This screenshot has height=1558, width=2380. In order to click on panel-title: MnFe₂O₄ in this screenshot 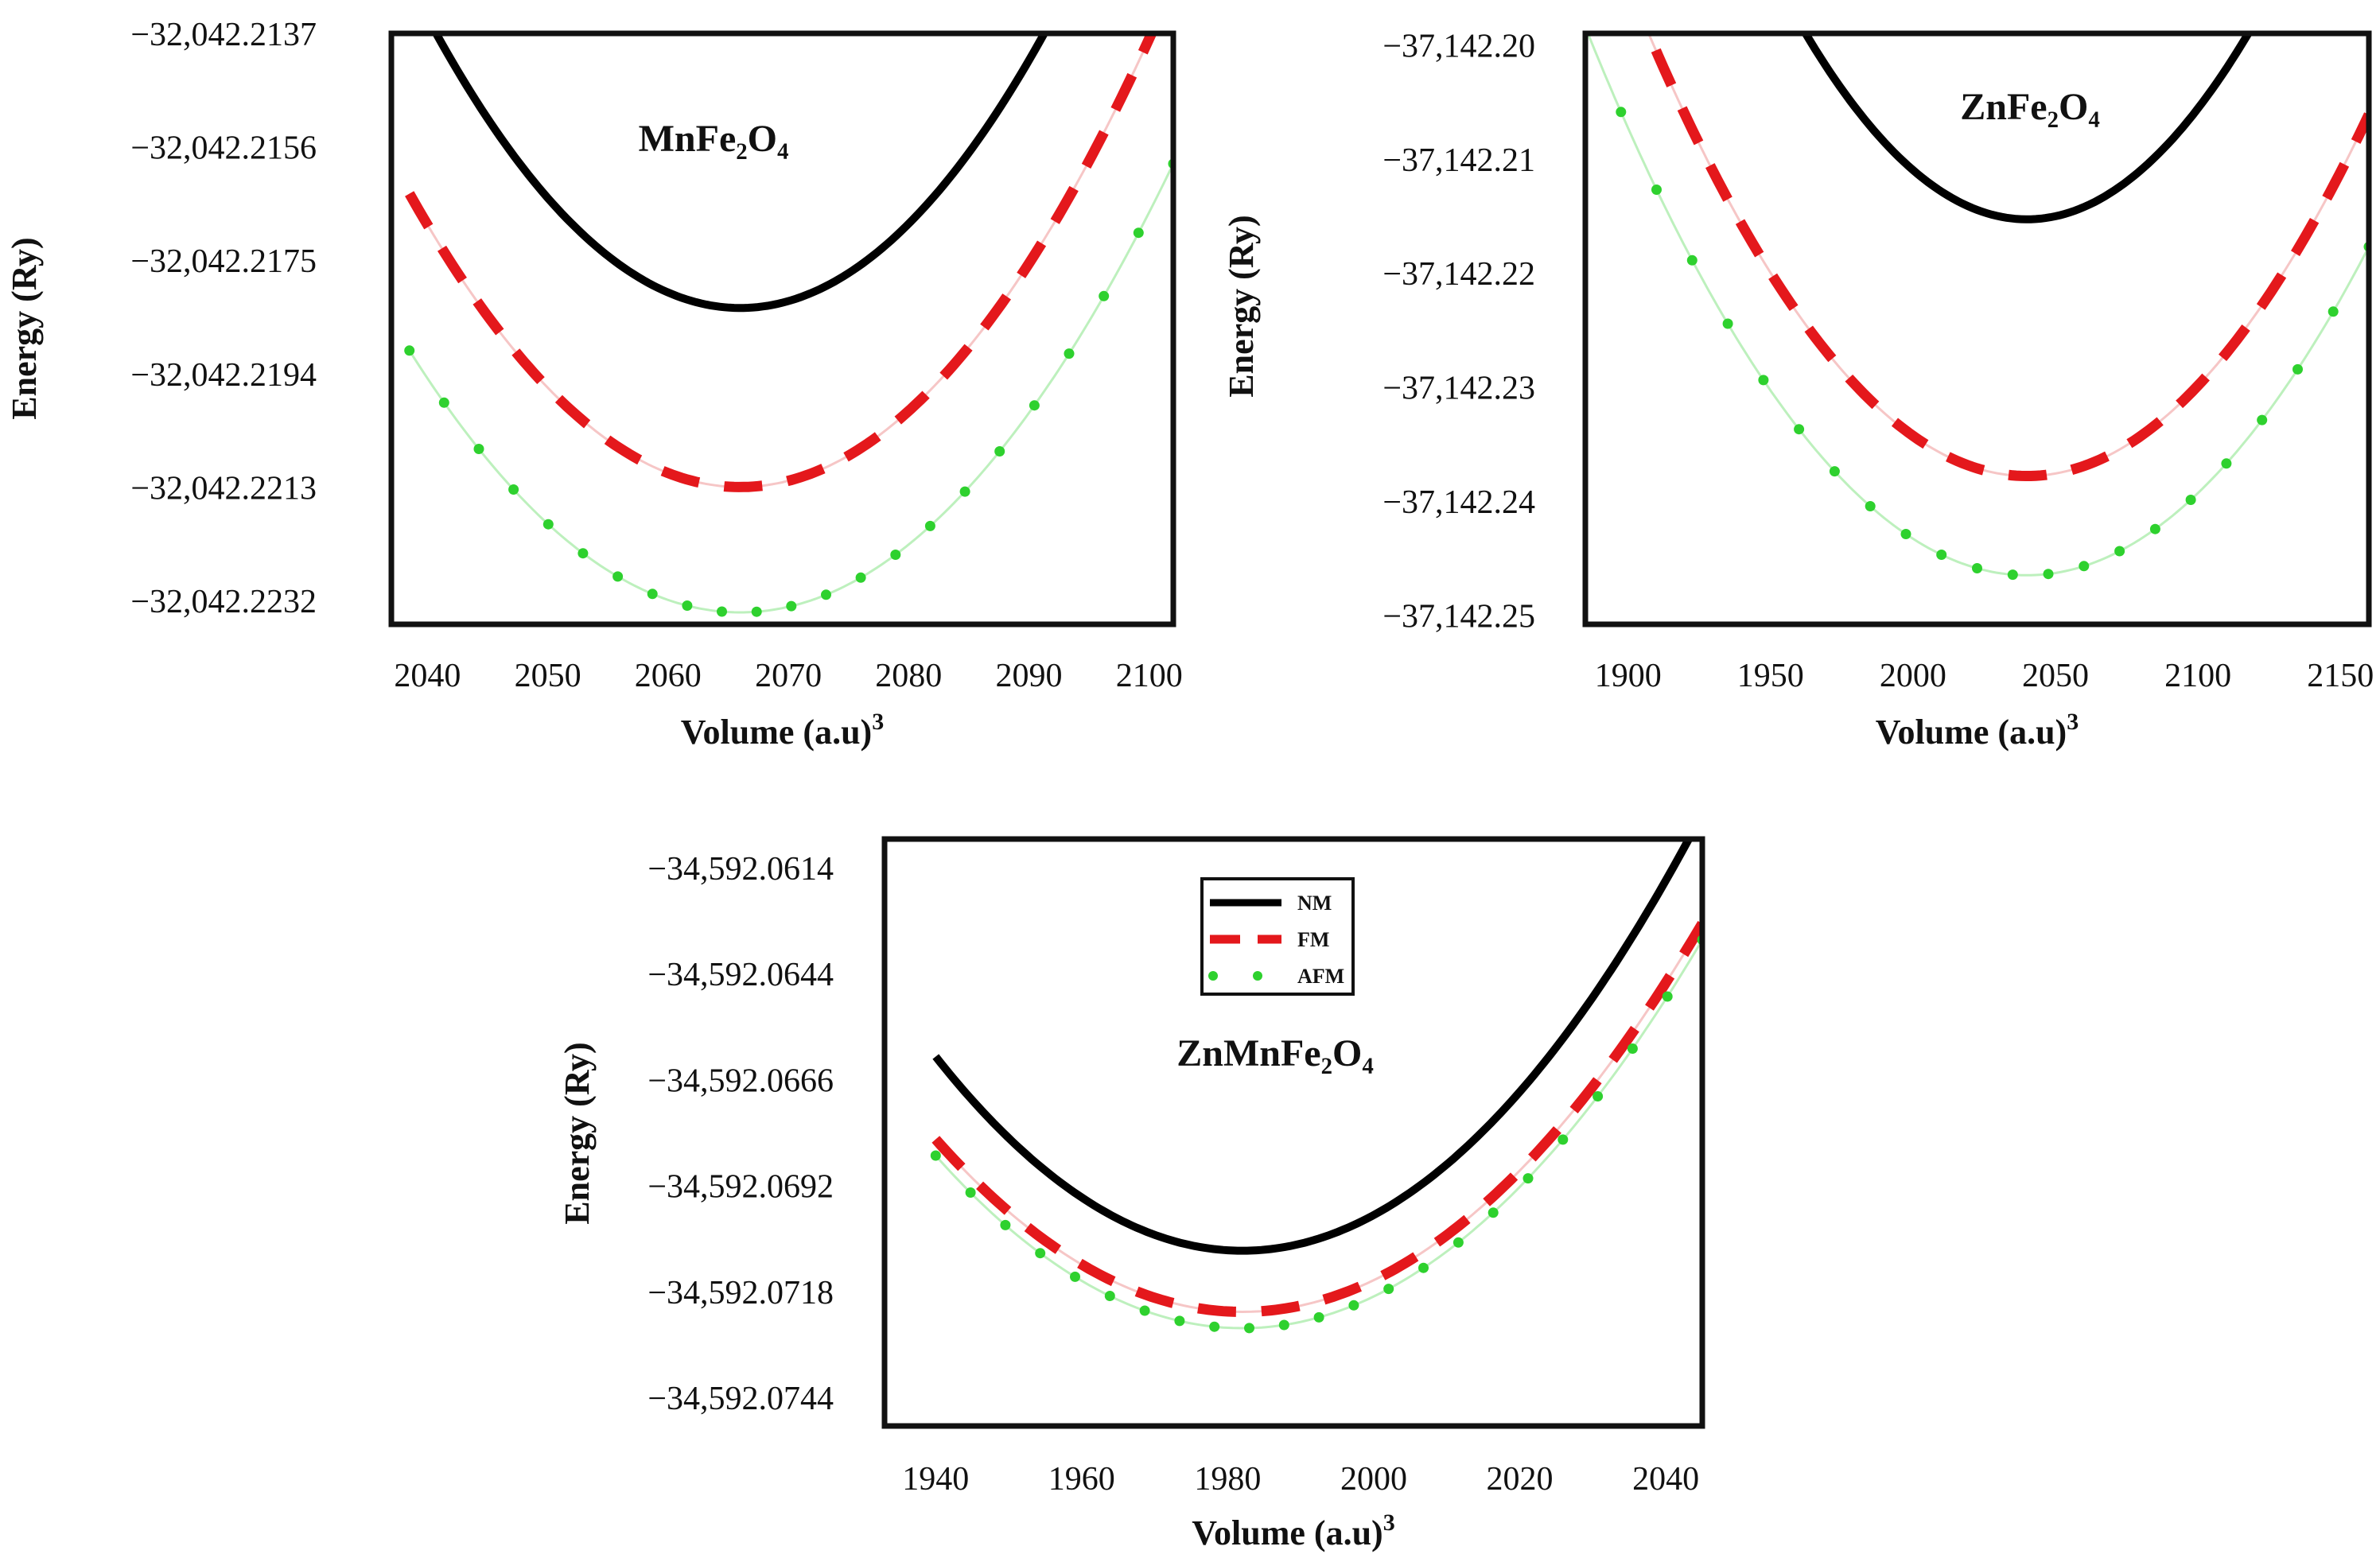, I will do `click(714, 139)`.